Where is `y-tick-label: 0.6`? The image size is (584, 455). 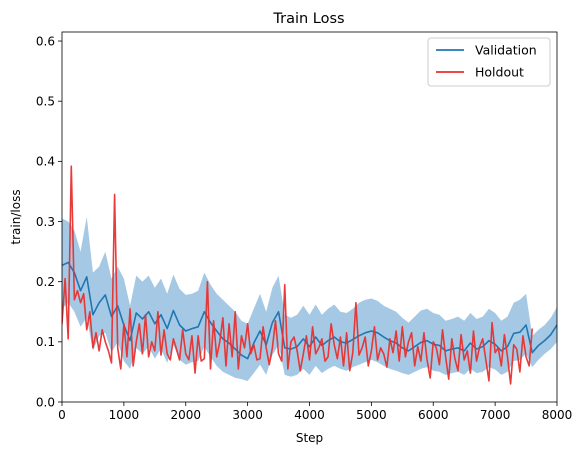
y-tick-label: 0.6 is located at coordinates (45, 41).